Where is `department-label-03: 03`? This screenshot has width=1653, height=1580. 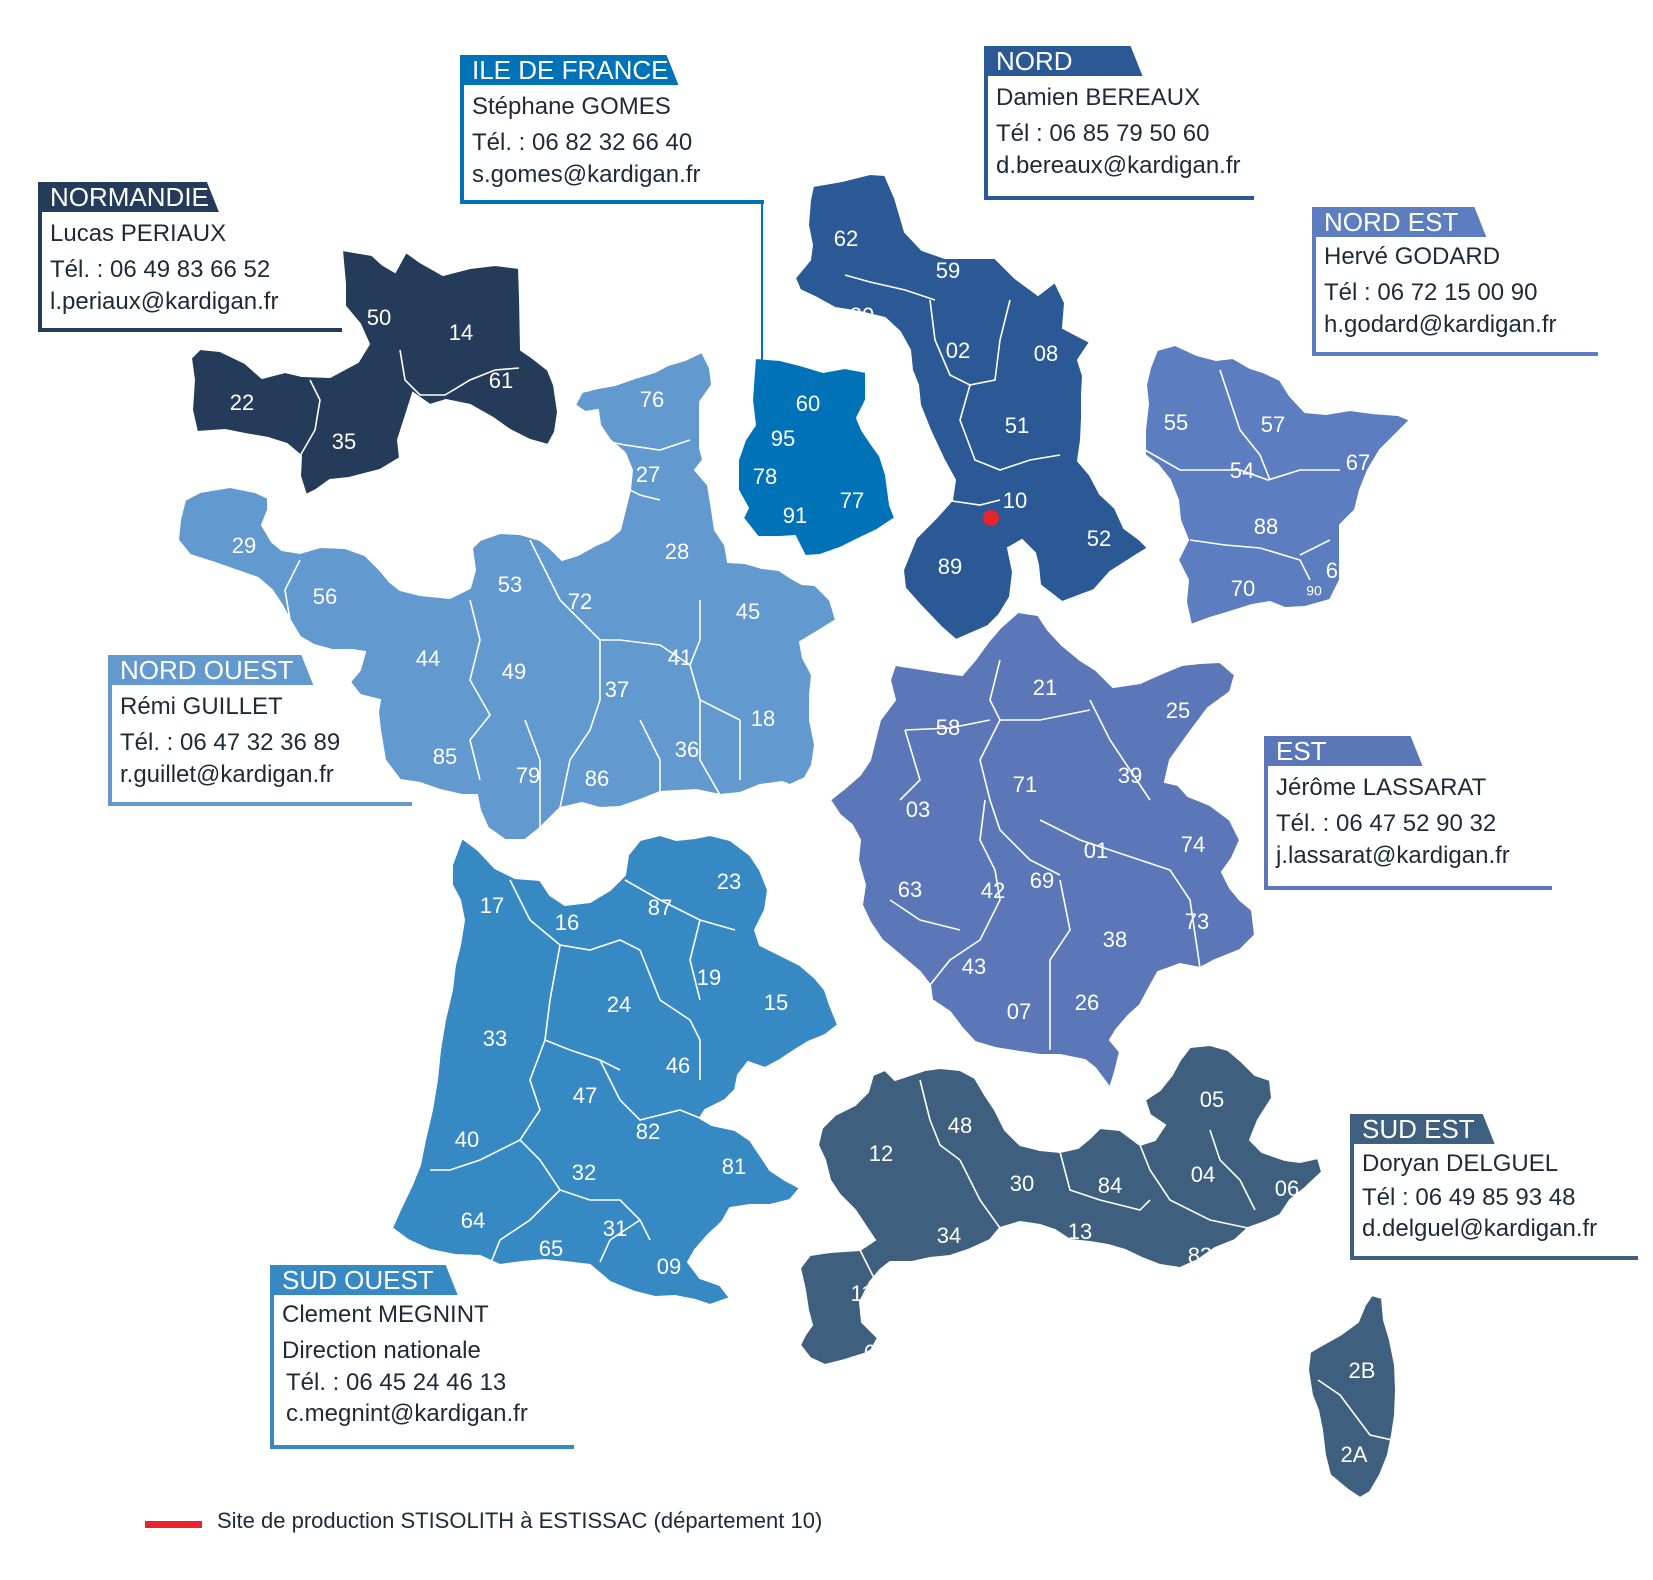
department-label-03: 03 is located at coordinates (918, 809).